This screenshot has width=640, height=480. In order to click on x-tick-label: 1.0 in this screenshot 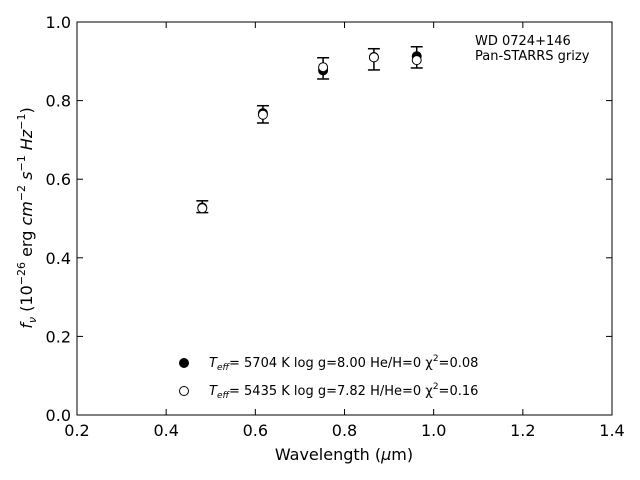, I will do `click(433, 430)`.